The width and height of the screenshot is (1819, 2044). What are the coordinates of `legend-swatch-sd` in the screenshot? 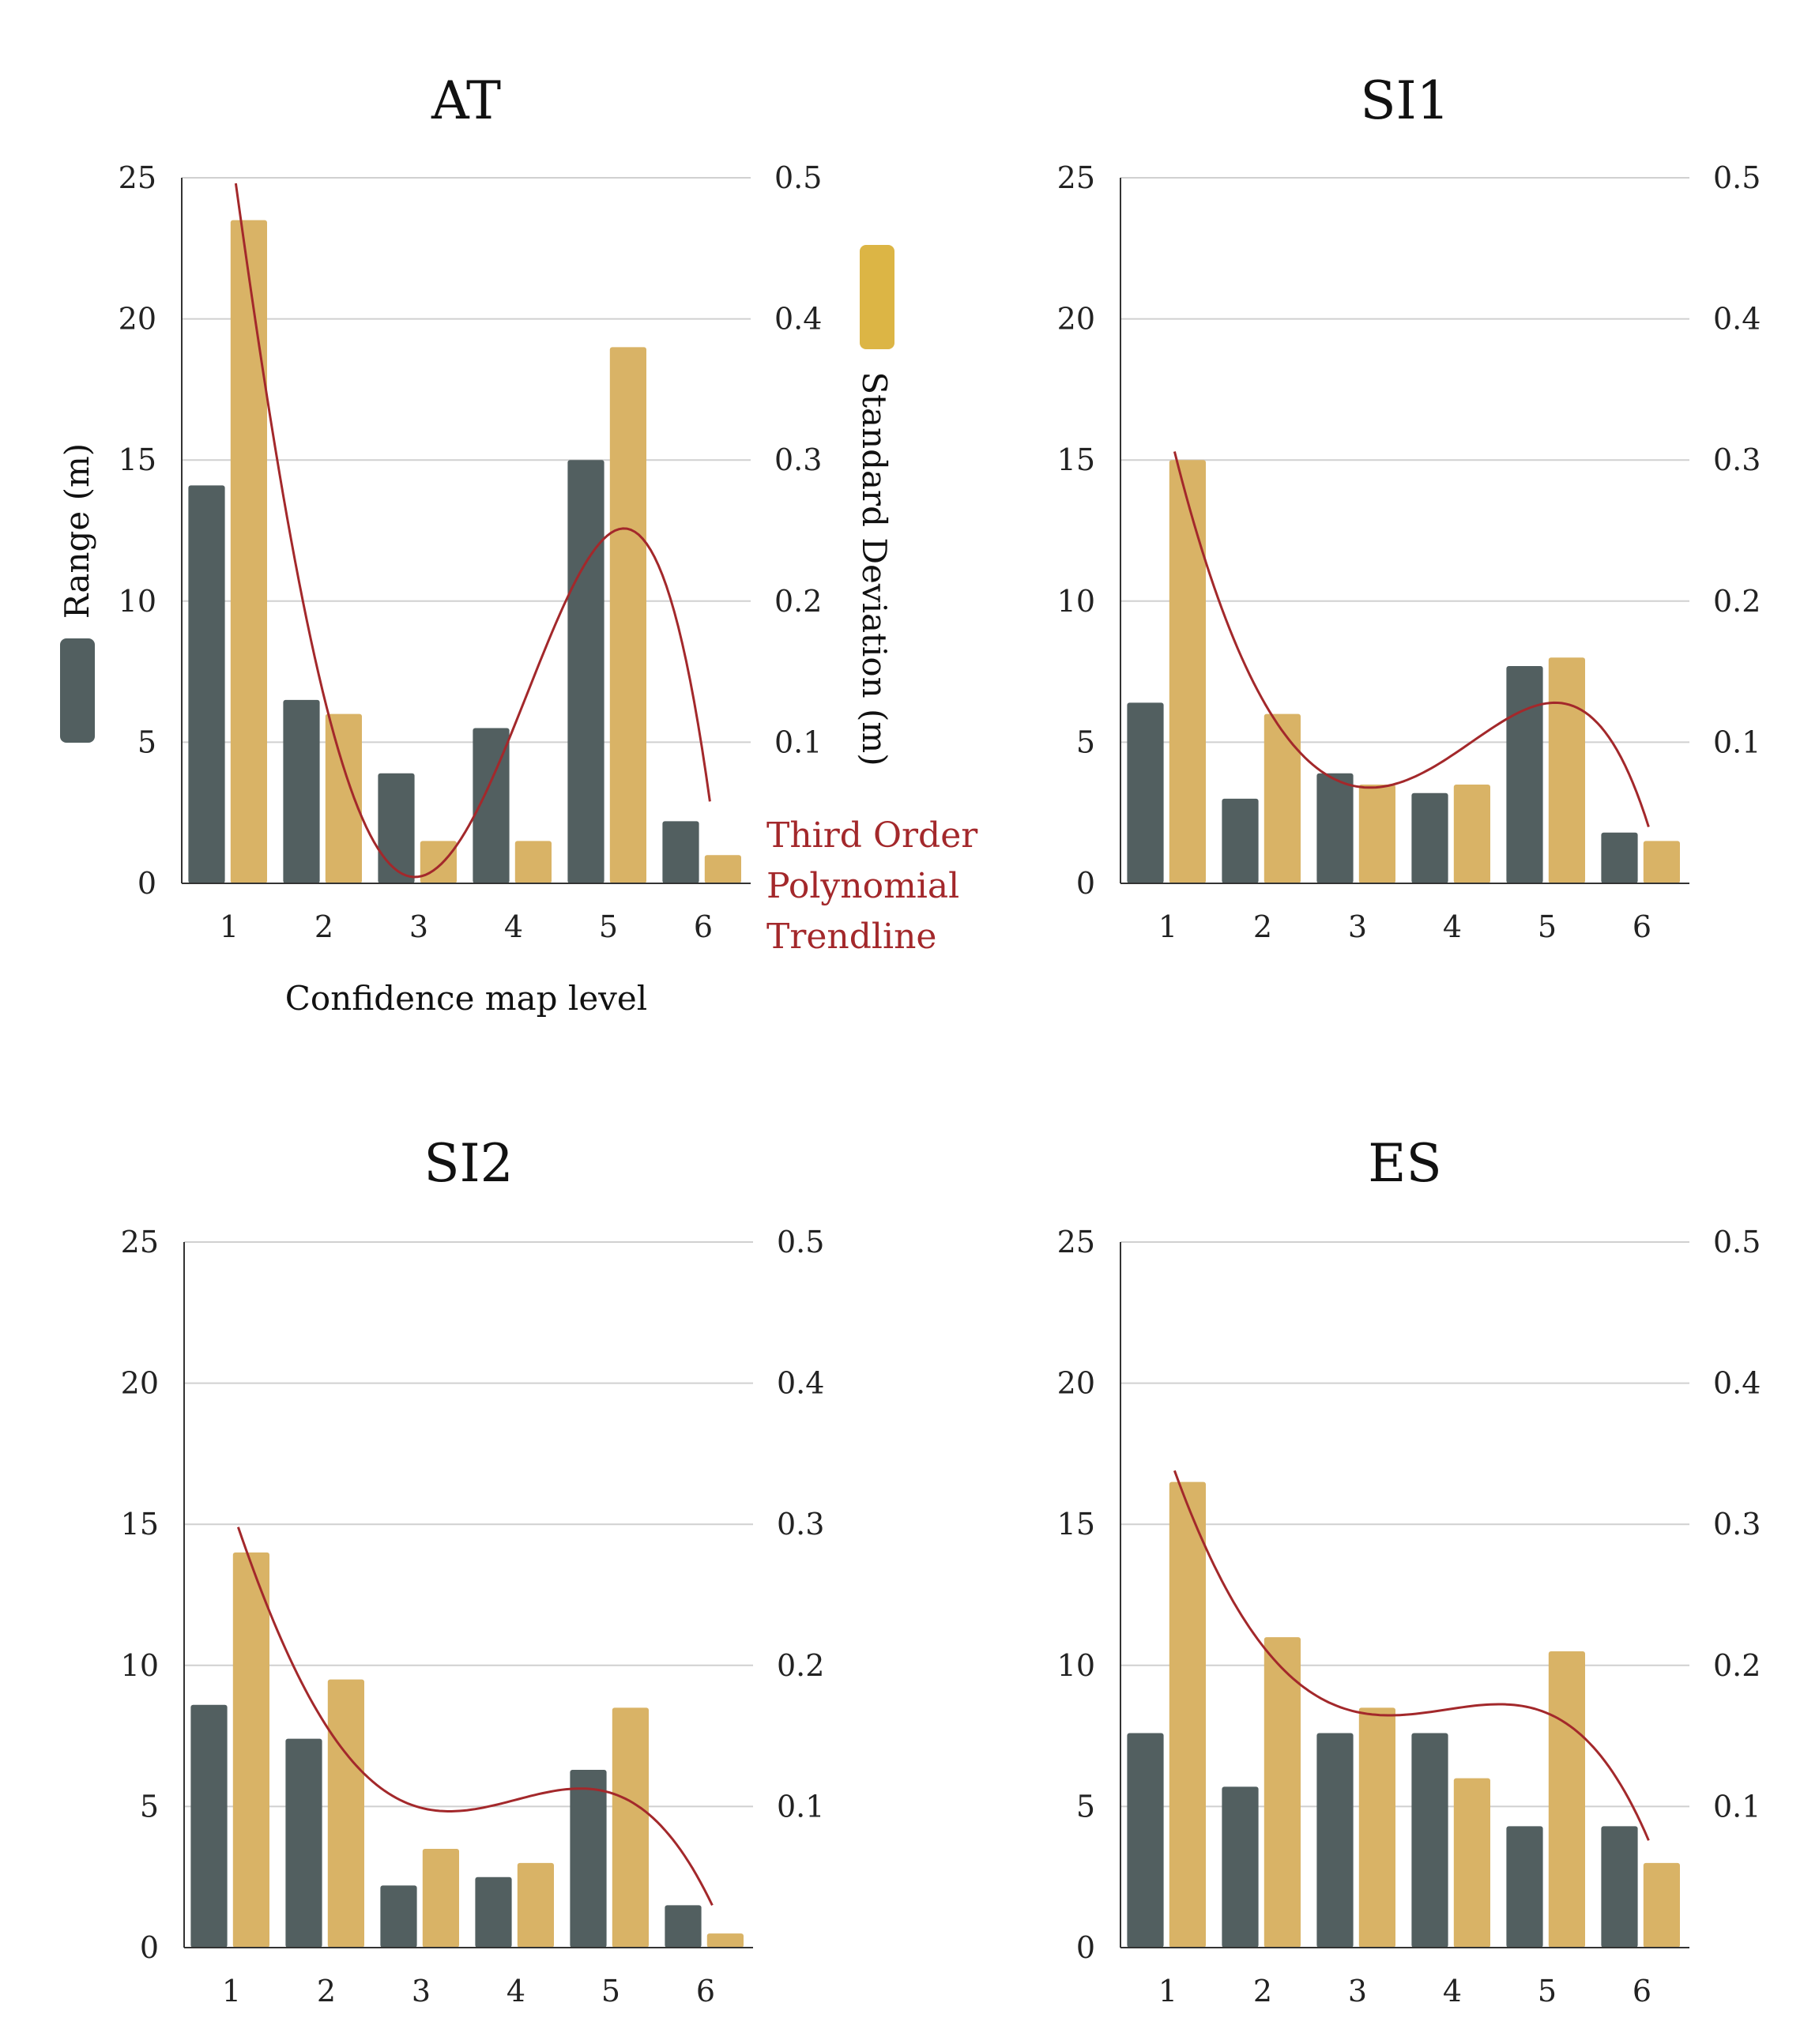 It's located at (877, 297).